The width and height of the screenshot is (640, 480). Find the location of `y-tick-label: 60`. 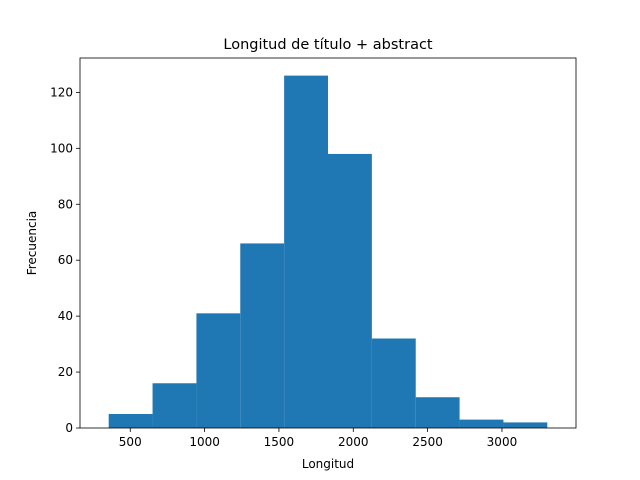

y-tick-label: 60 is located at coordinates (65, 260).